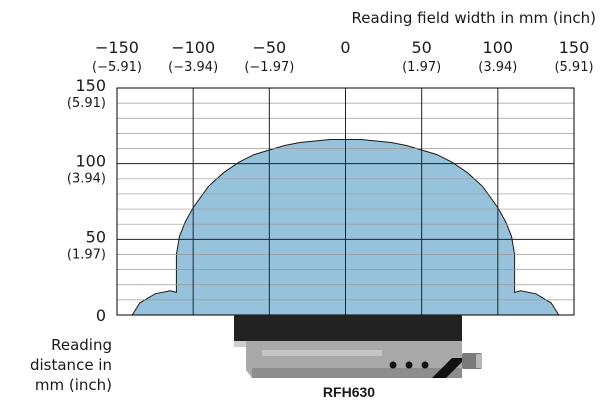 This screenshot has height=404, width=600. What do you see at coordinates (348, 328) in the screenshot?
I see `device-antenna-top` at bounding box center [348, 328].